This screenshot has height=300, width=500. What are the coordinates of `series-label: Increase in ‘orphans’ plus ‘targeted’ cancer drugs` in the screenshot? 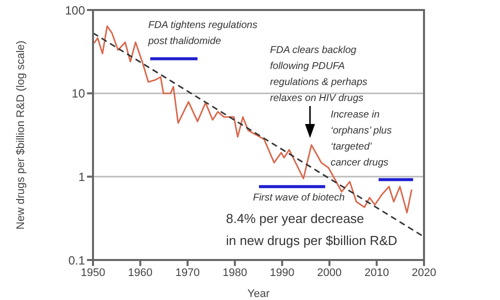 It's located at (361, 139).